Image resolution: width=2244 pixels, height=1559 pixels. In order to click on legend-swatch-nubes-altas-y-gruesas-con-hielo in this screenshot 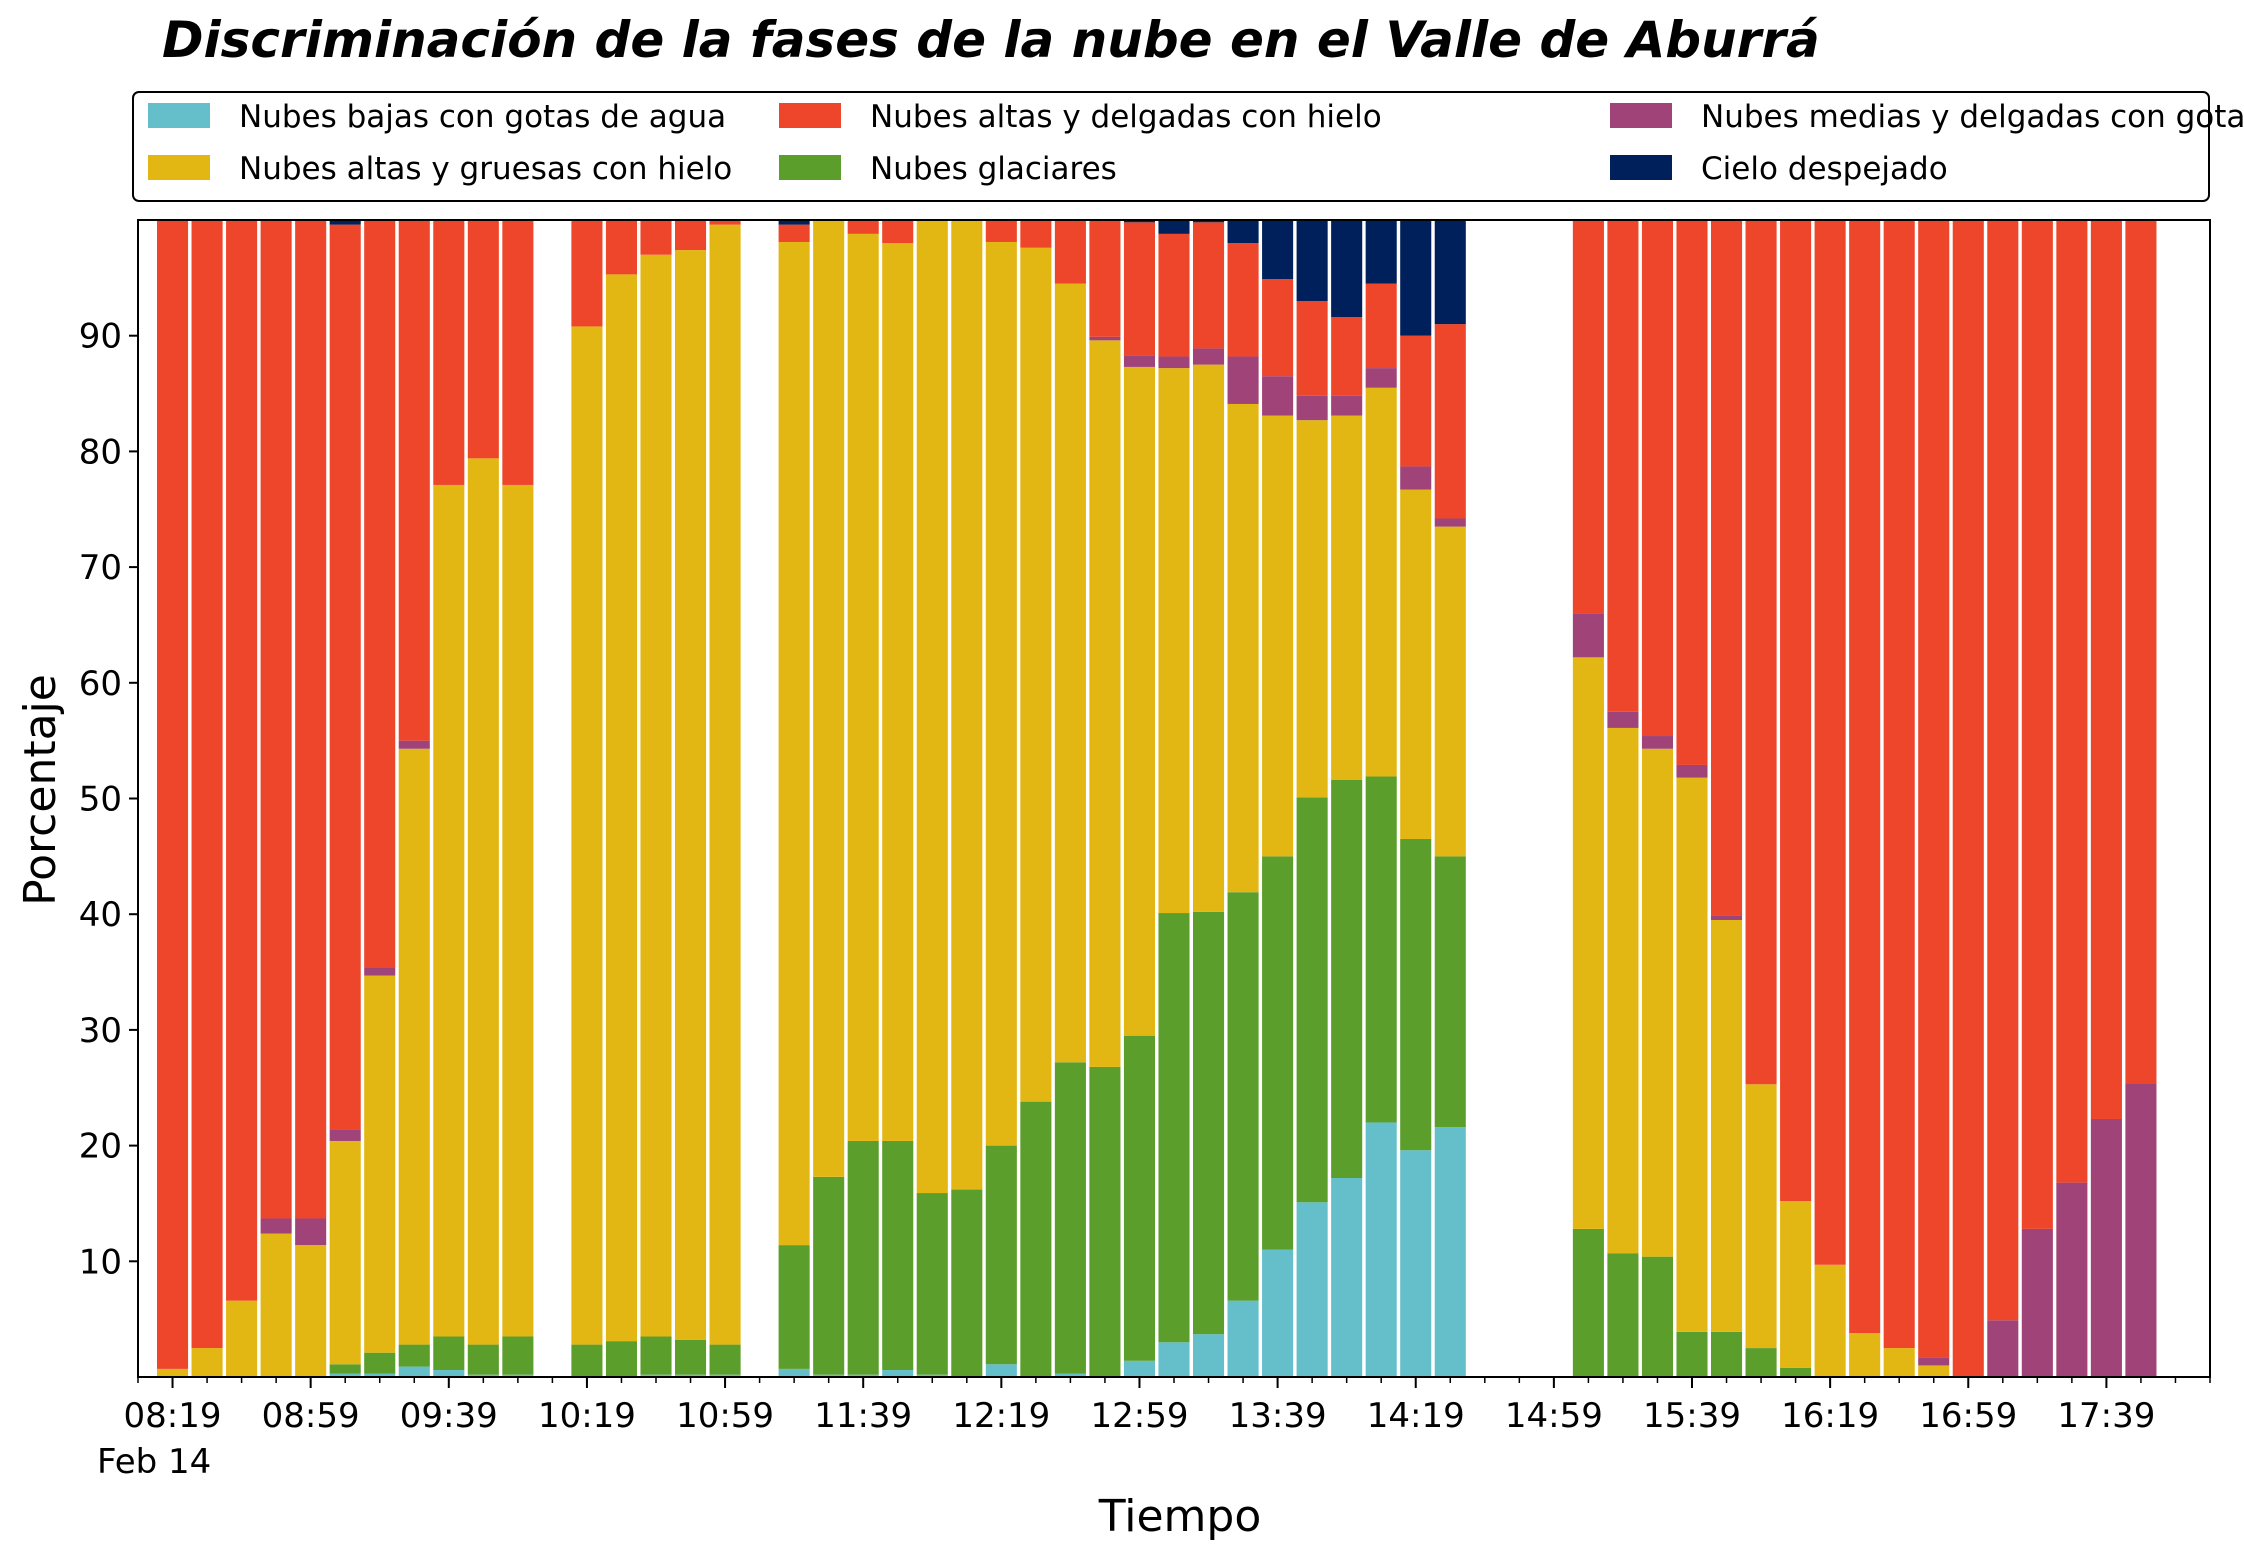, I will do `click(179, 167)`.